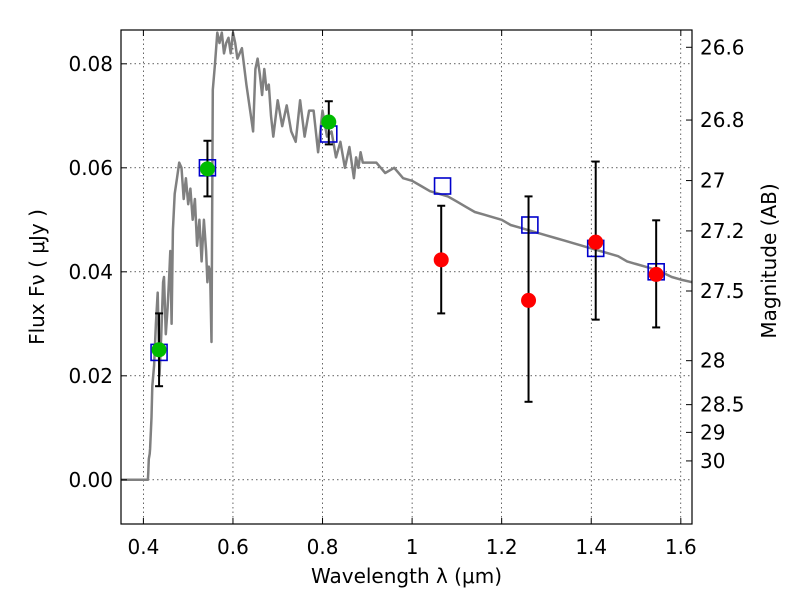 This screenshot has height=600, width=800. I want to click on y2-tick-label: 28, so click(712, 361).